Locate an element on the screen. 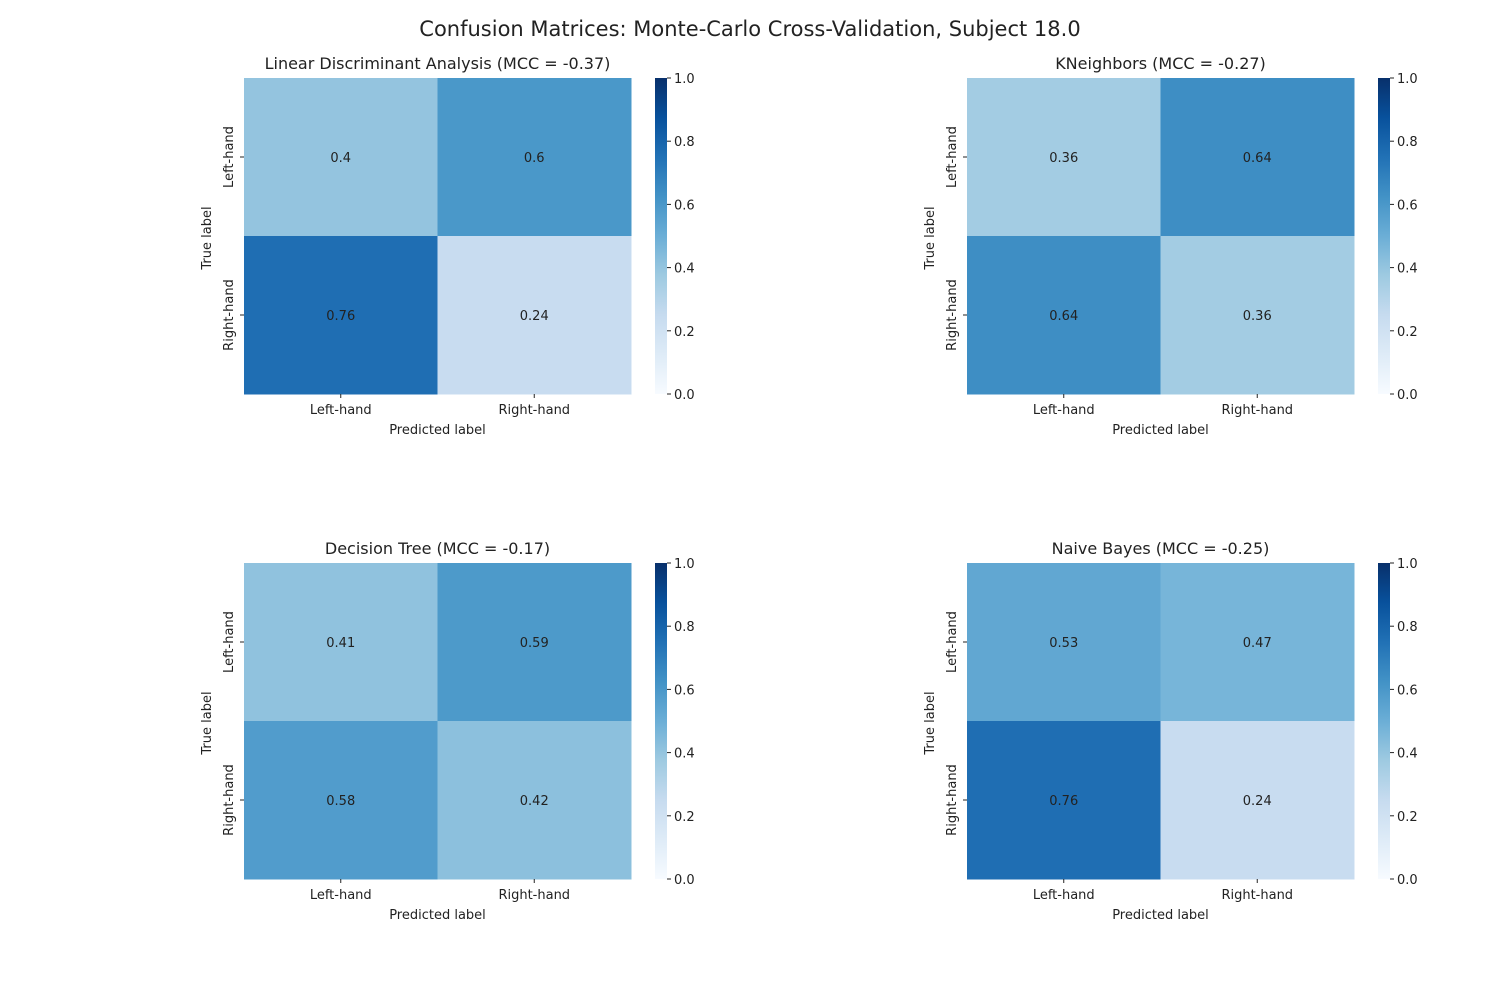 Image resolution: width=1500 pixels, height=1000 pixels. cell-value-label: 0.47 is located at coordinates (1257, 643).